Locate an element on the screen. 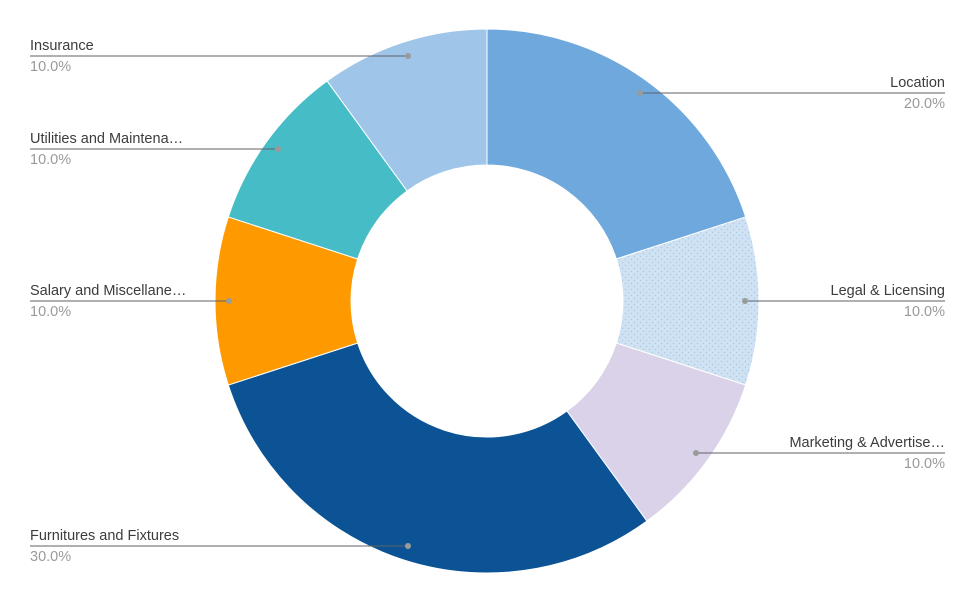  leader-dot-marketing-advertise is located at coordinates (696, 453).